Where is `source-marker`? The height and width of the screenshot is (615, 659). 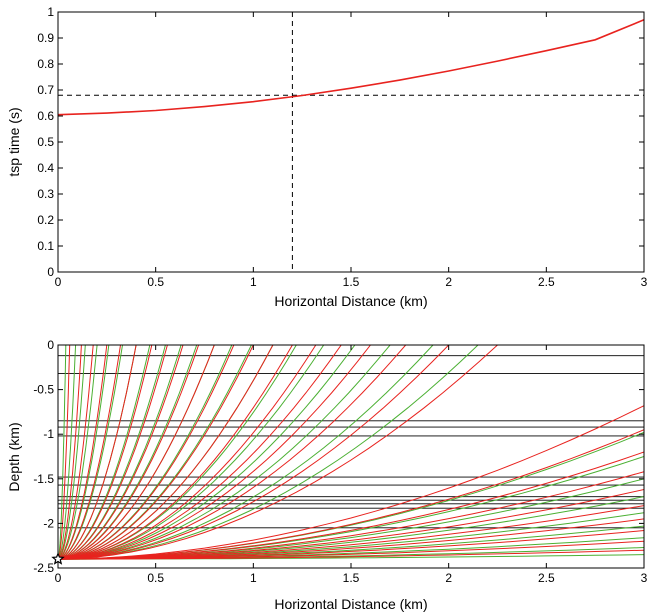 source-marker is located at coordinates (58, 558).